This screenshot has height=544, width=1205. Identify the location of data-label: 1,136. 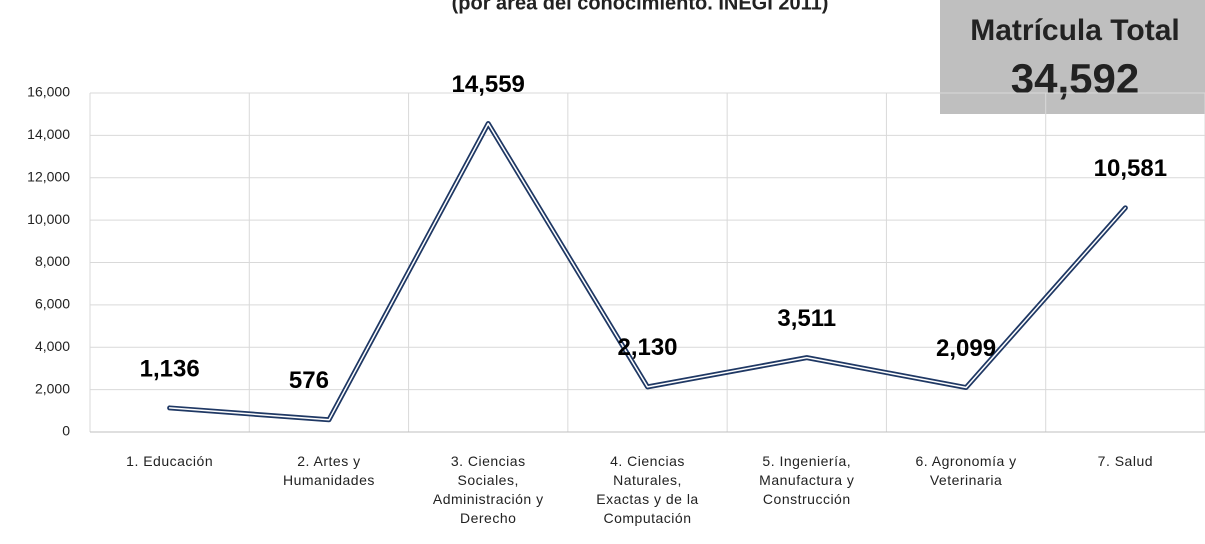
(170, 368).